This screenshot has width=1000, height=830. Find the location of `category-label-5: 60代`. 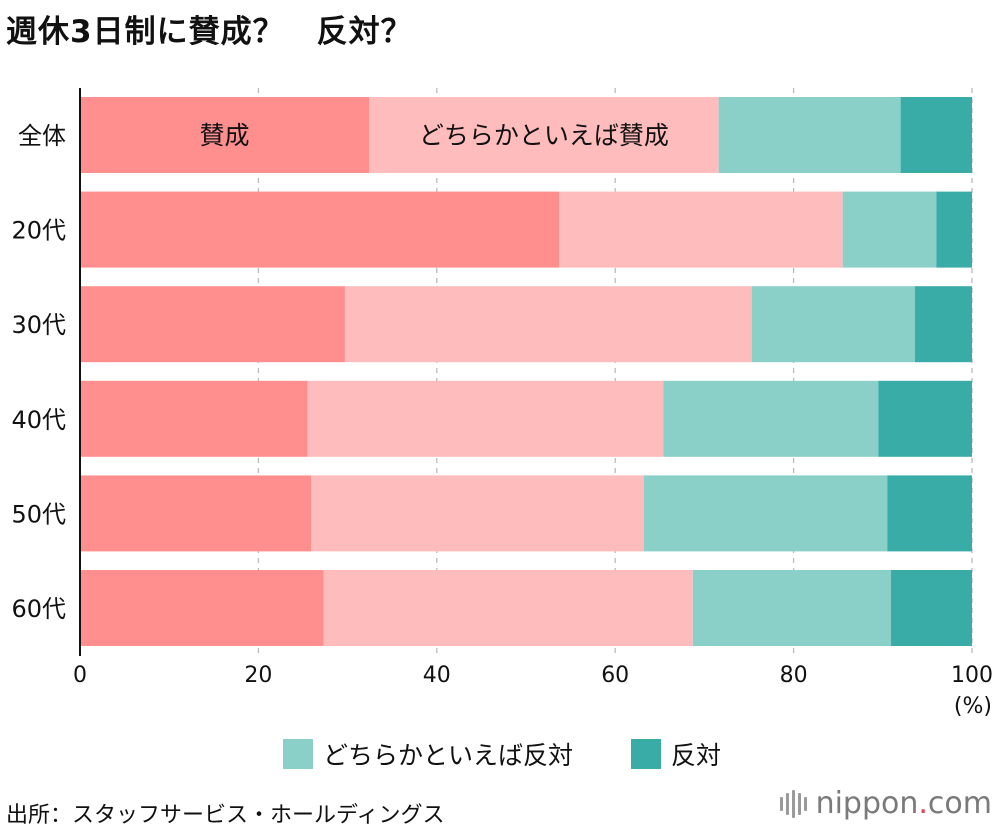

category-label-5: 60代 is located at coordinates (38, 609).